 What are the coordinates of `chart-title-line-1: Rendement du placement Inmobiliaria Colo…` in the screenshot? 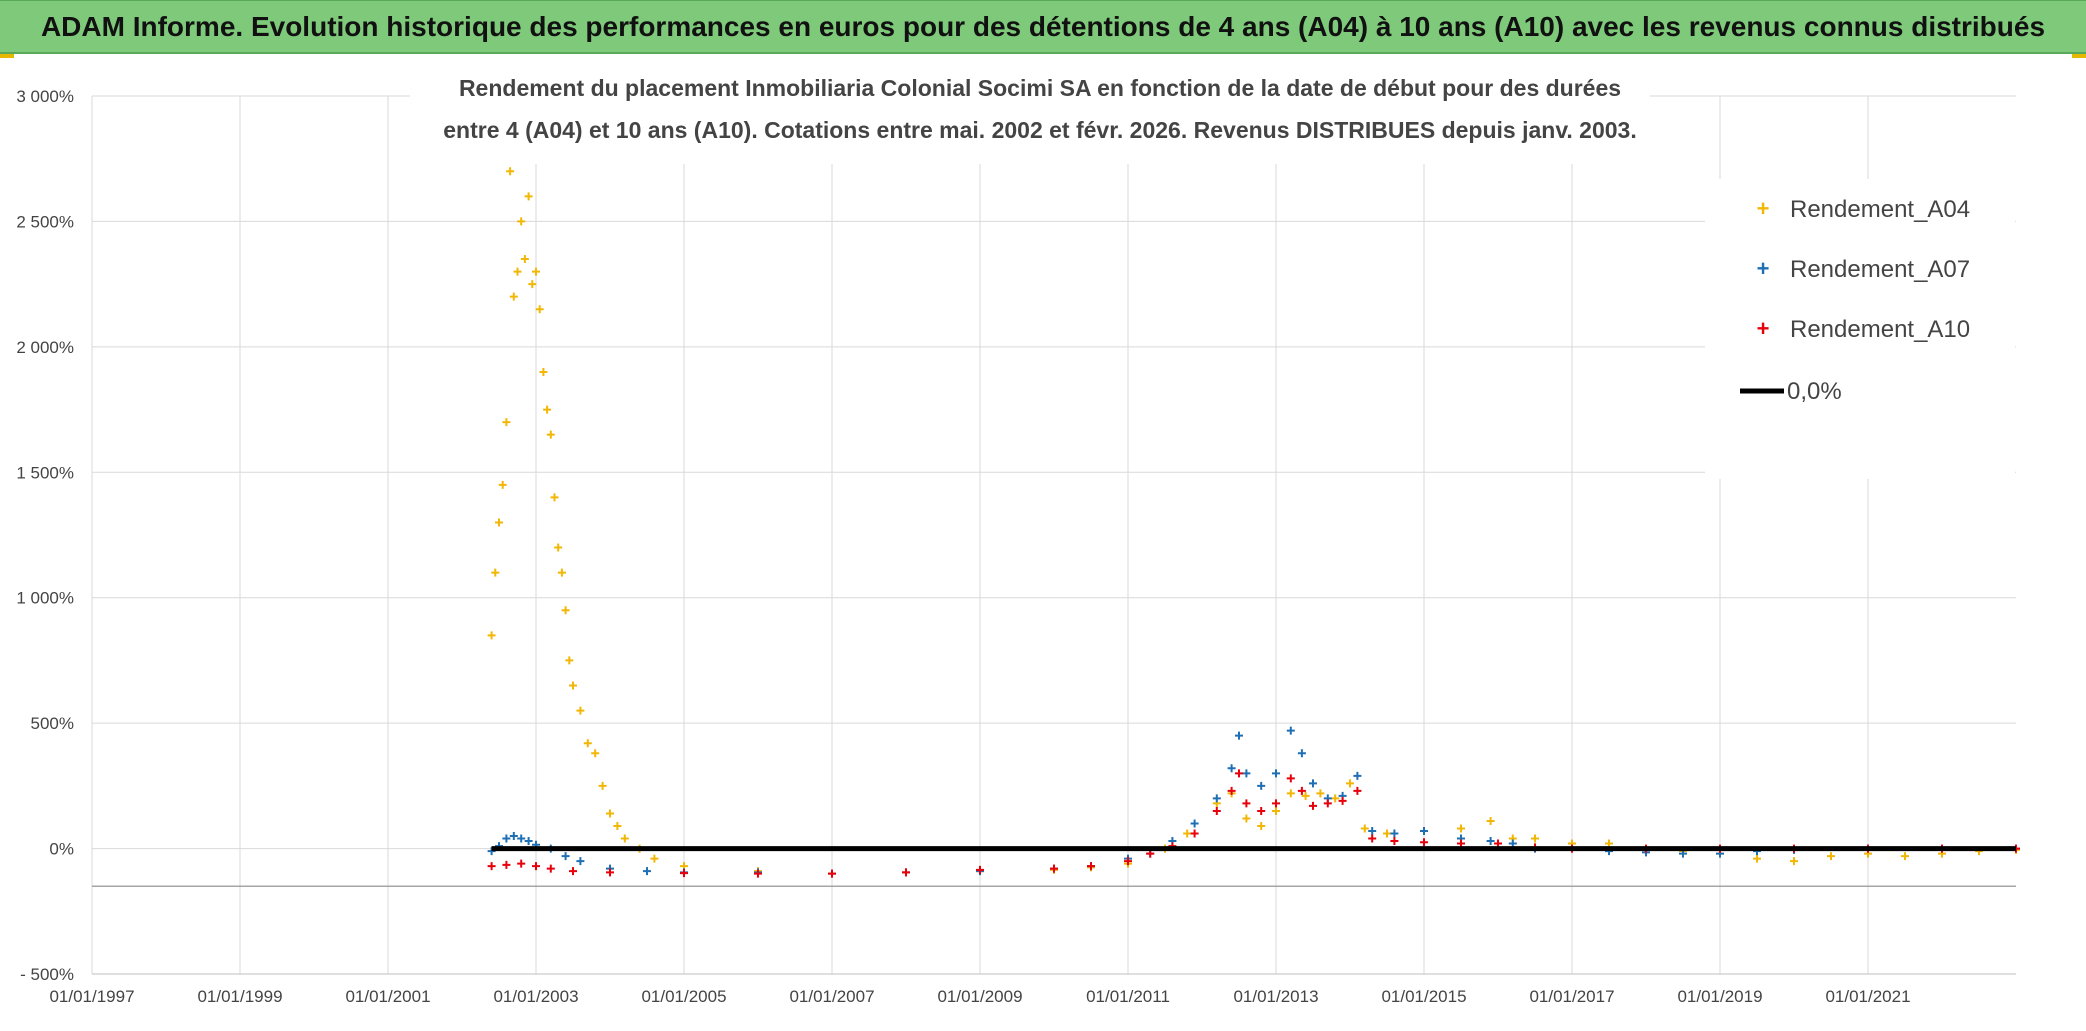 It's located at (1040, 88).